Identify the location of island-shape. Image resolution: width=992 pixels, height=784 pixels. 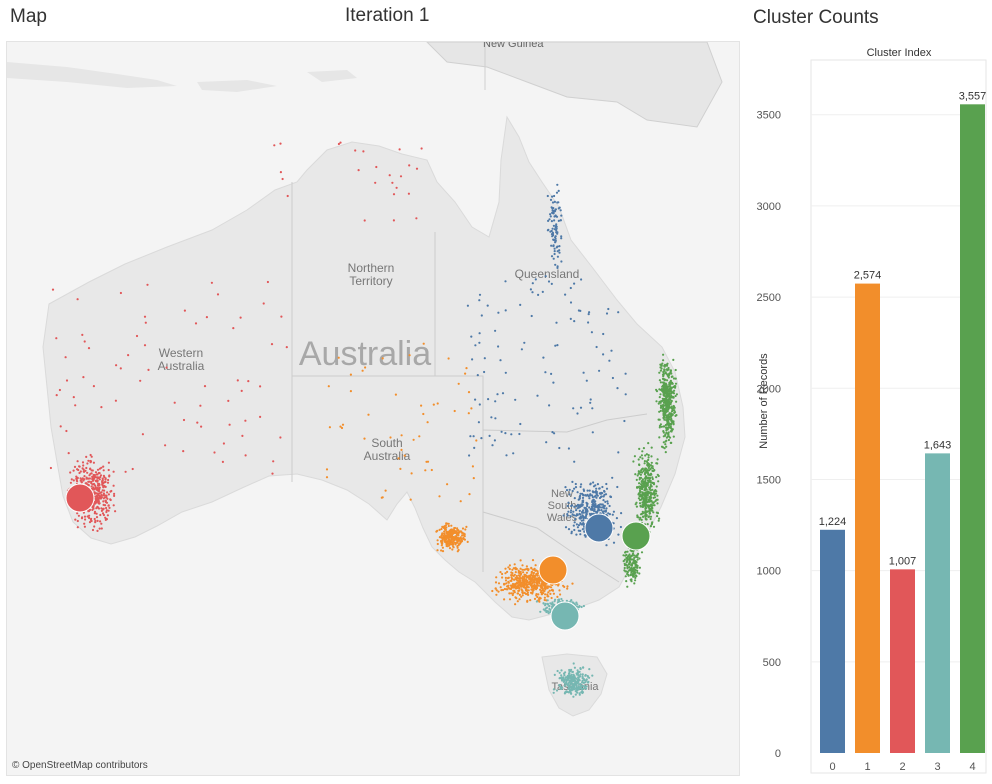
(237, 86).